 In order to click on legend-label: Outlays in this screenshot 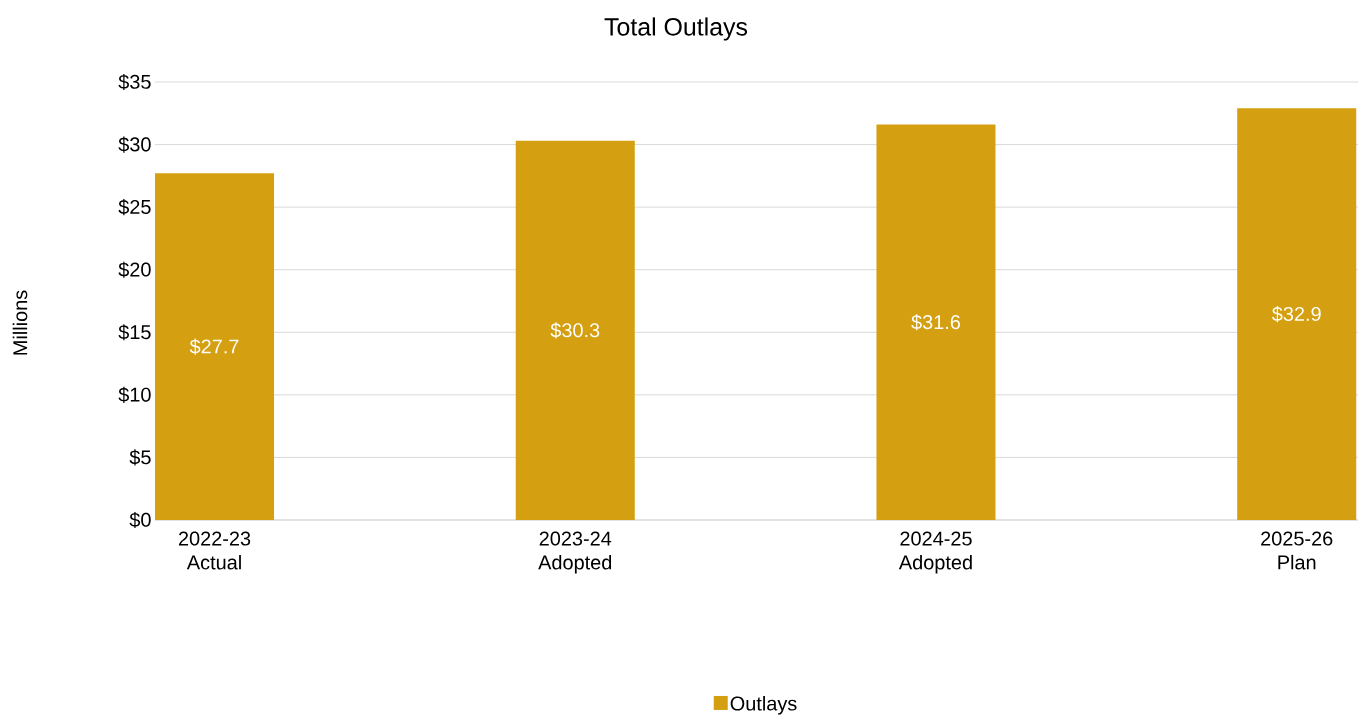, I will do `click(763, 705)`.